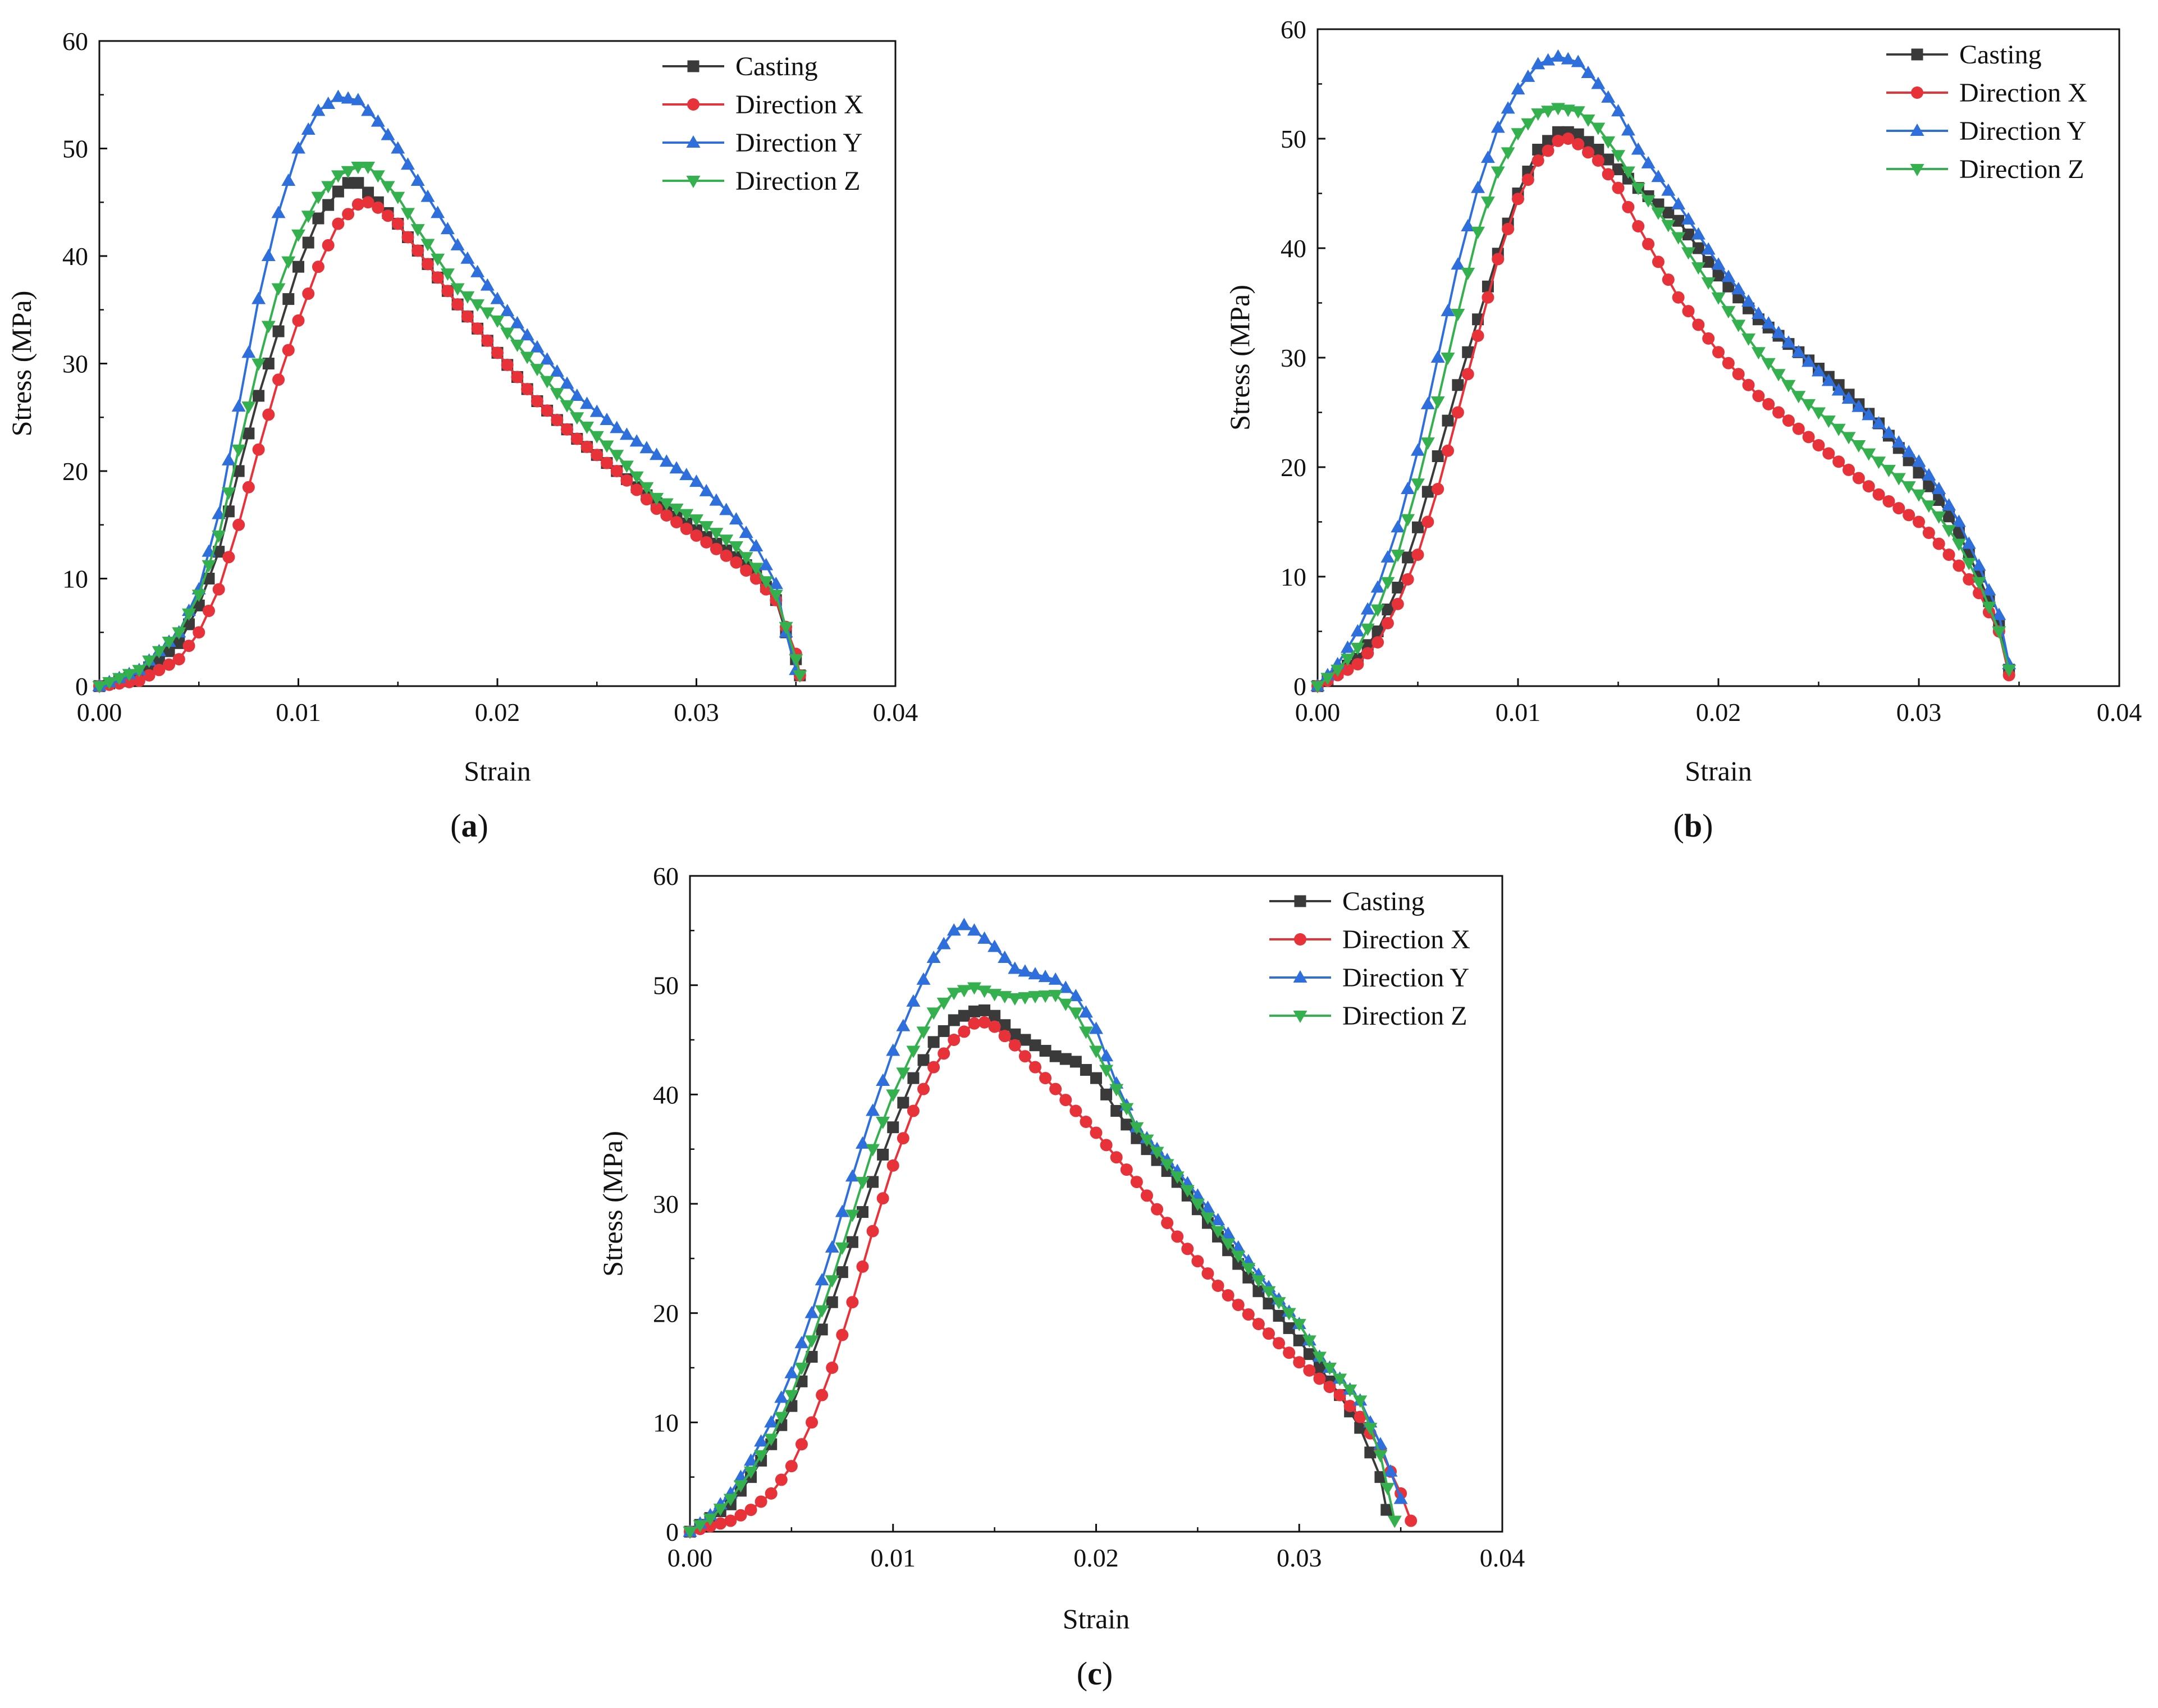 The height and width of the screenshot is (1708, 2158). What do you see at coordinates (1663, 409) in the screenshot?
I see `series-casting` at bounding box center [1663, 409].